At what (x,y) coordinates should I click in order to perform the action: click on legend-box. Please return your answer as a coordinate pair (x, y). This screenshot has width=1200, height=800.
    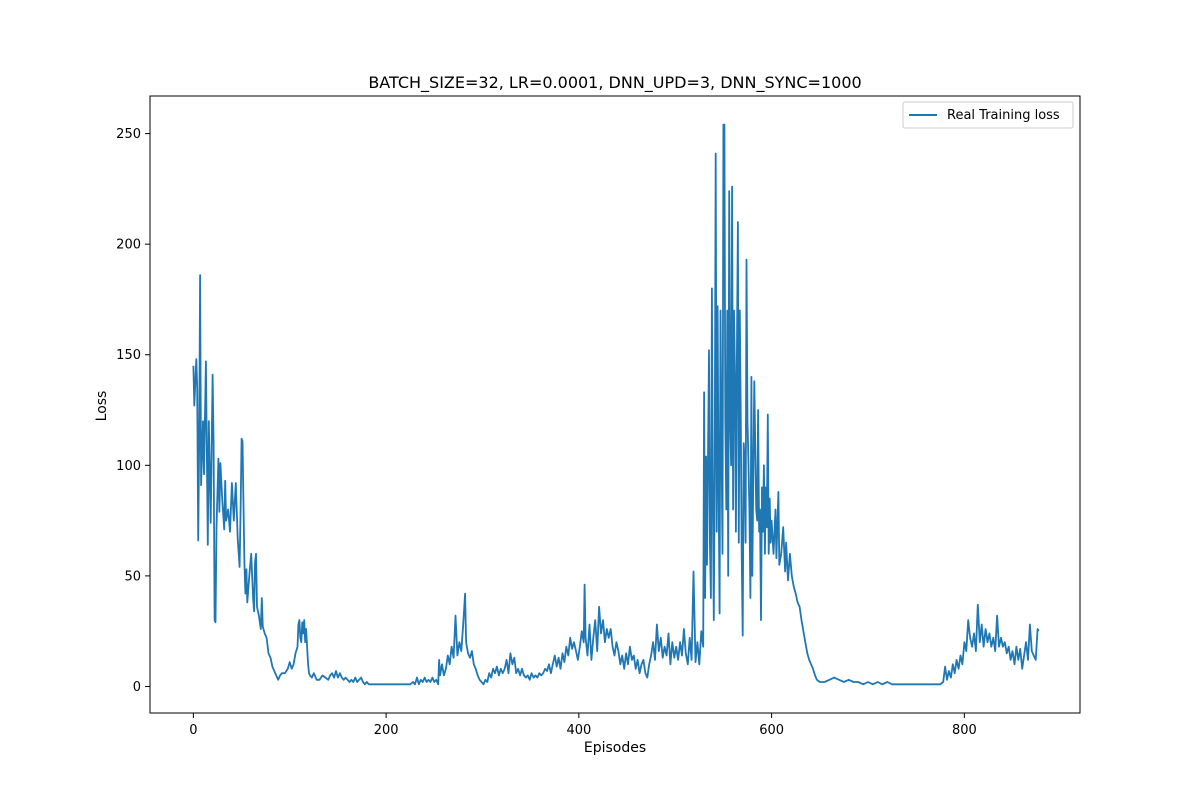
    Looking at the image, I should click on (988, 115).